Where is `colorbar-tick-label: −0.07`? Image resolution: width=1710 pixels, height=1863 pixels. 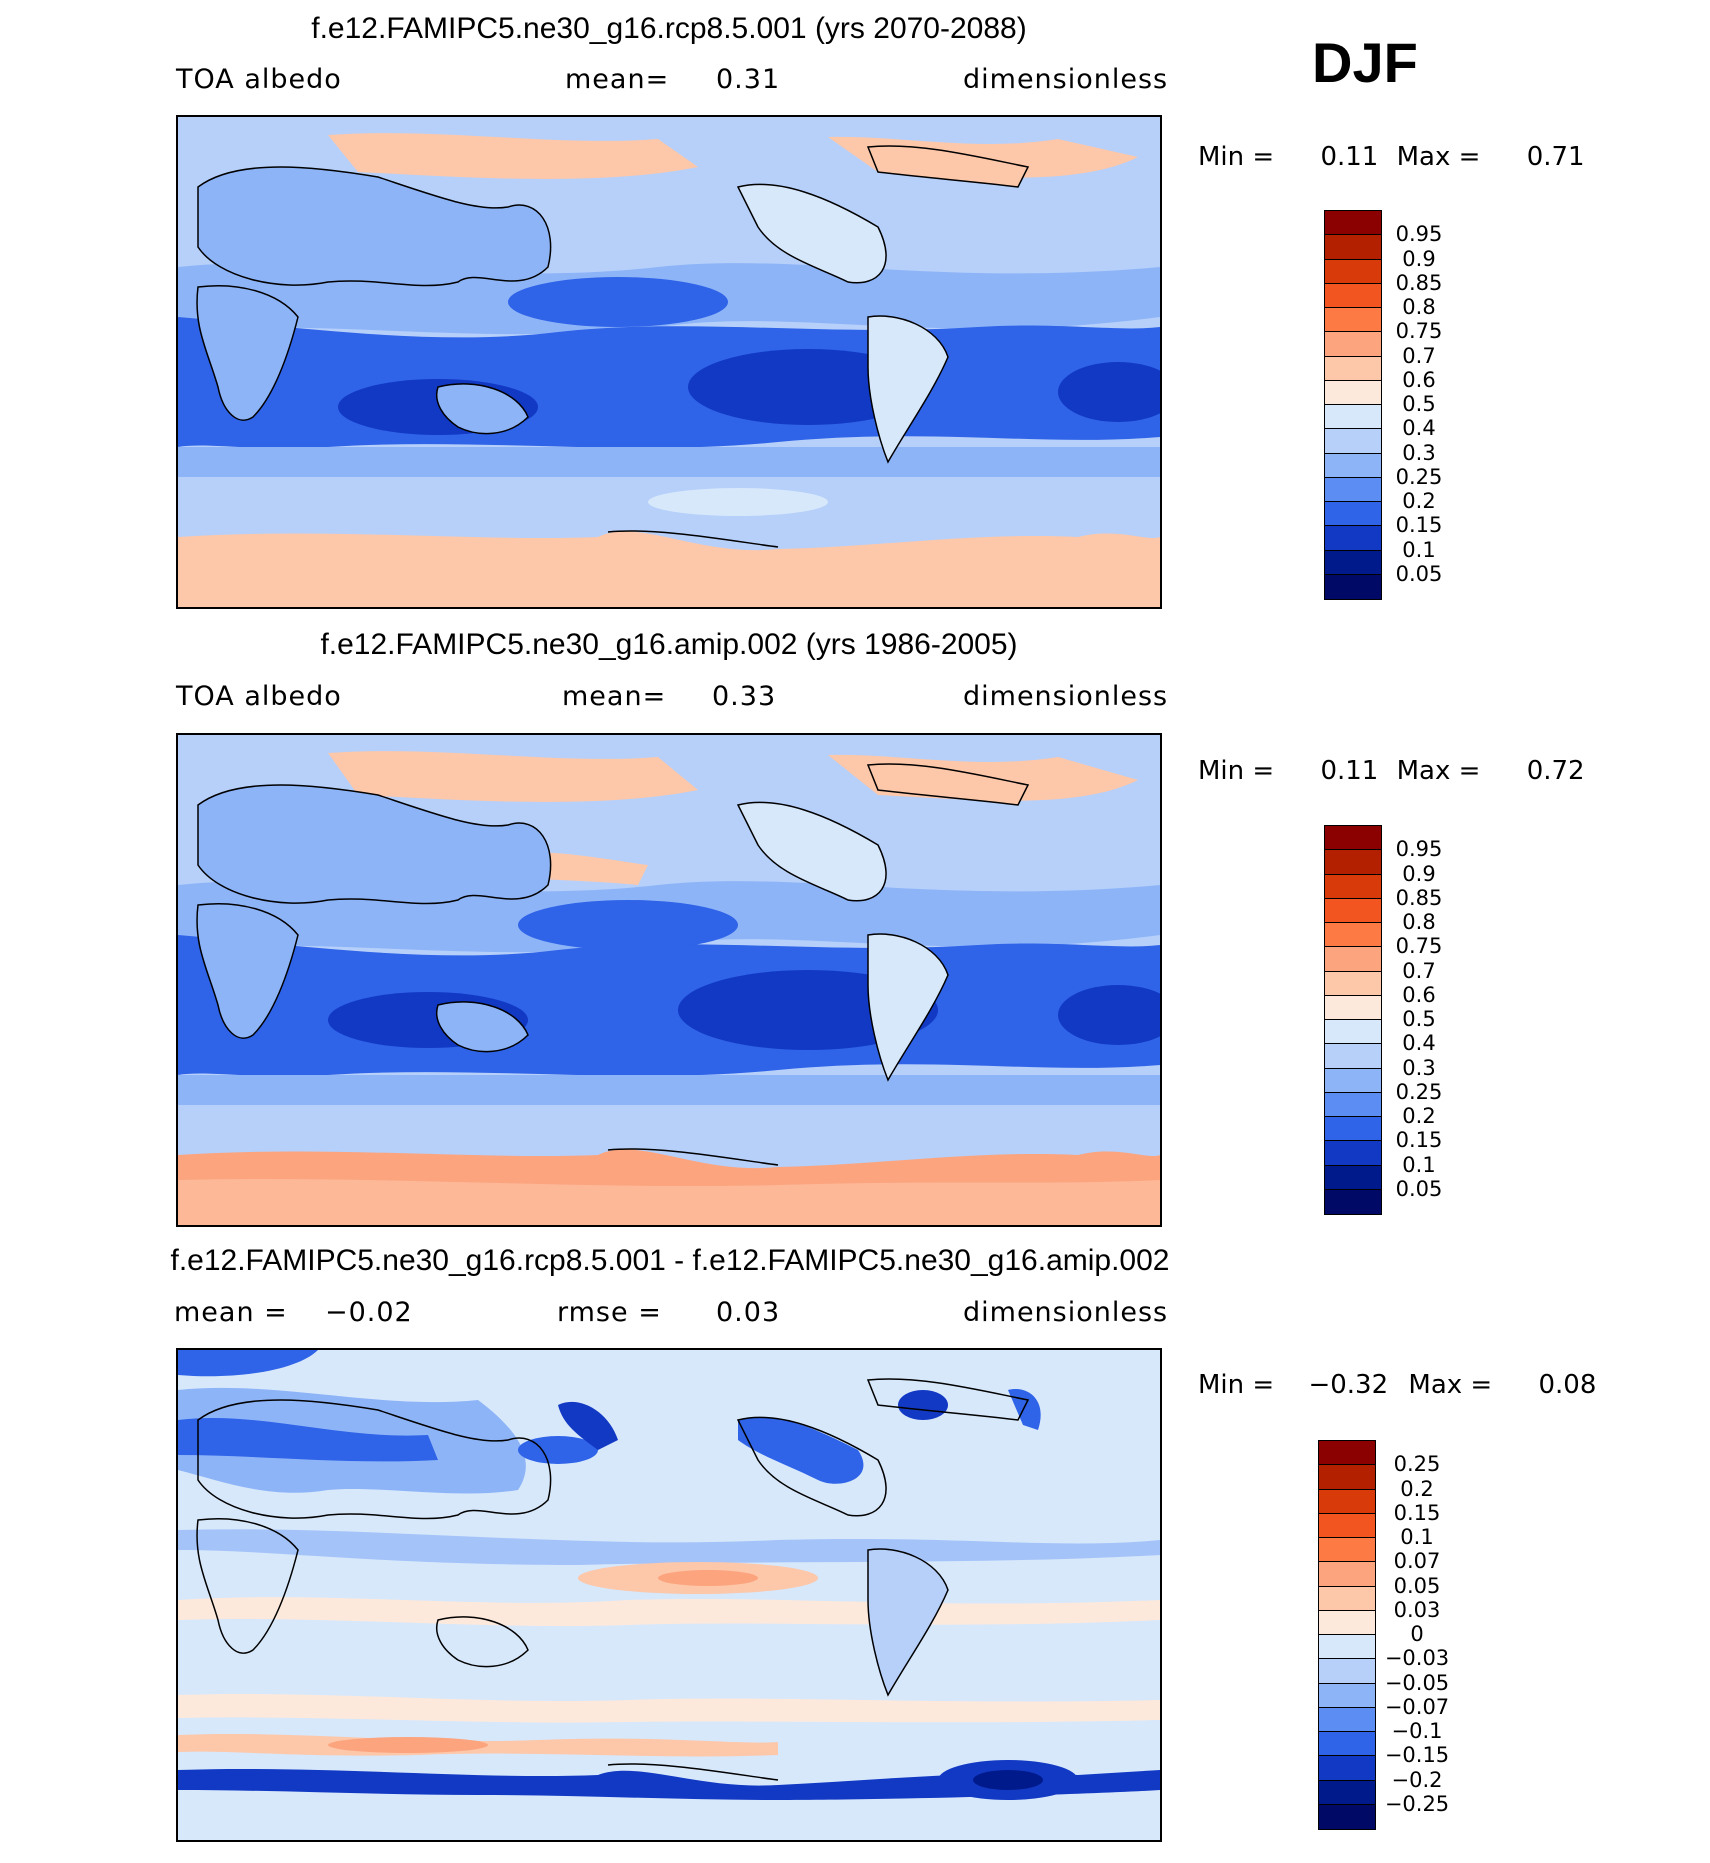 colorbar-tick-label: −0.07 is located at coordinates (1417, 1706).